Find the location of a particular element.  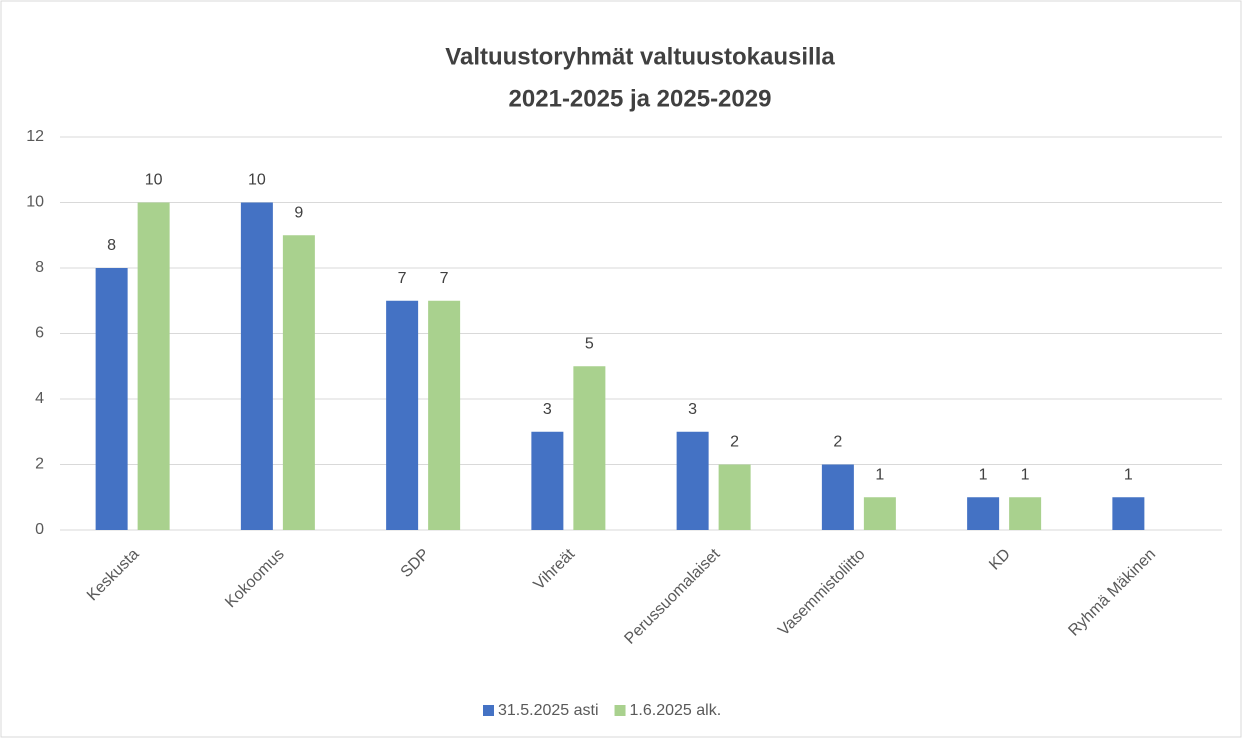

chart-title: Valtuustoryhmät valtuustokausilla is located at coordinates (640, 56).